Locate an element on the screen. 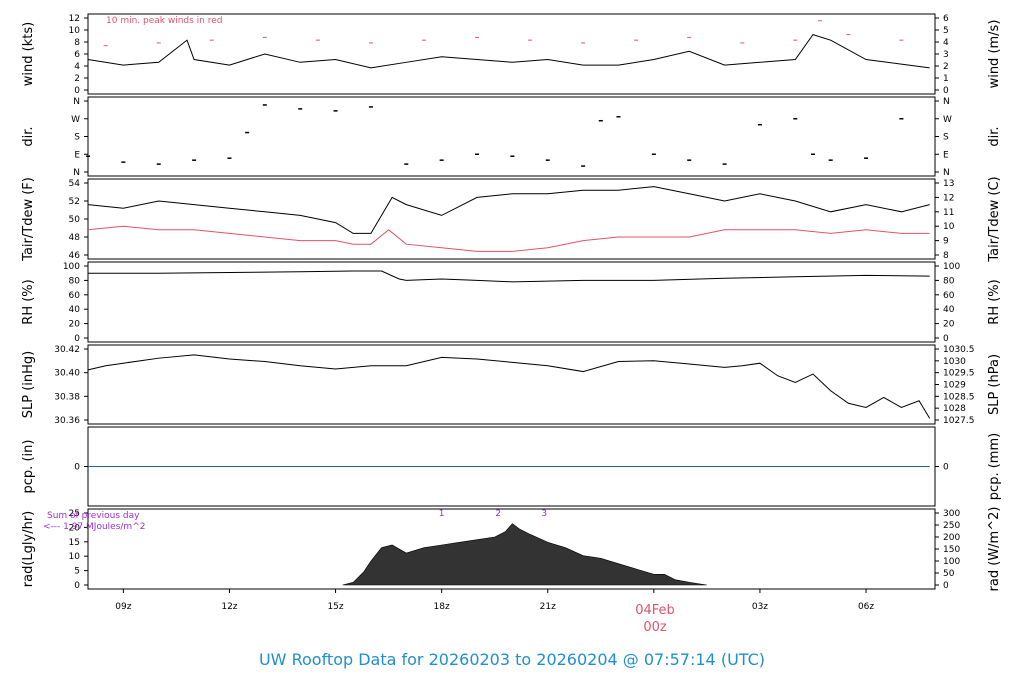 The width and height of the screenshot is (1024, 700). ytick-right-label: 12 is located at coordinates (948, 198).